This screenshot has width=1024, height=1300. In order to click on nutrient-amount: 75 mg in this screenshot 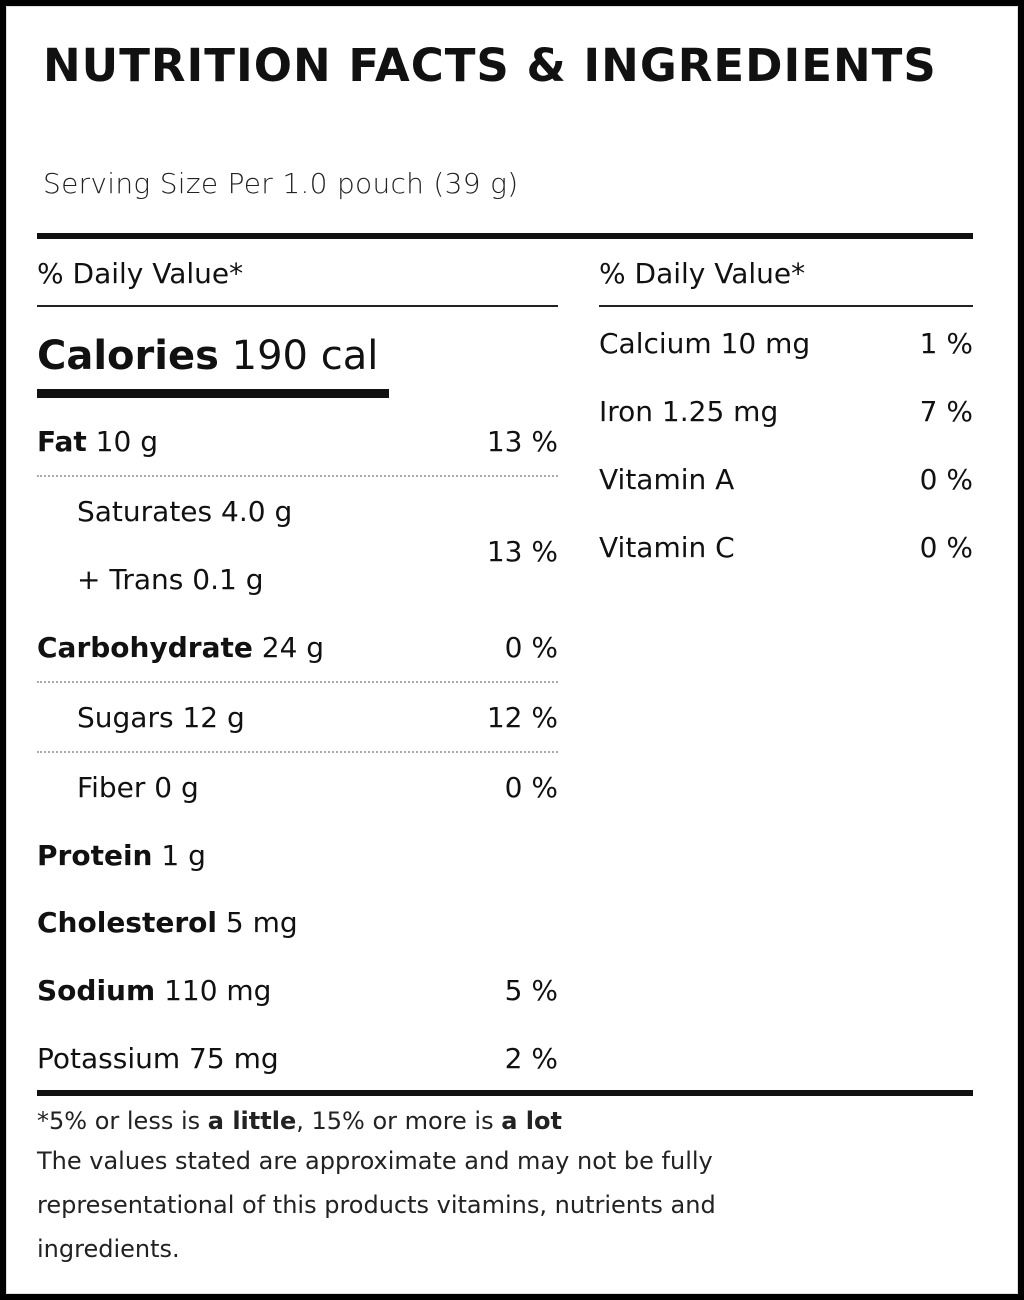, I will do `click(234, 1058)`.